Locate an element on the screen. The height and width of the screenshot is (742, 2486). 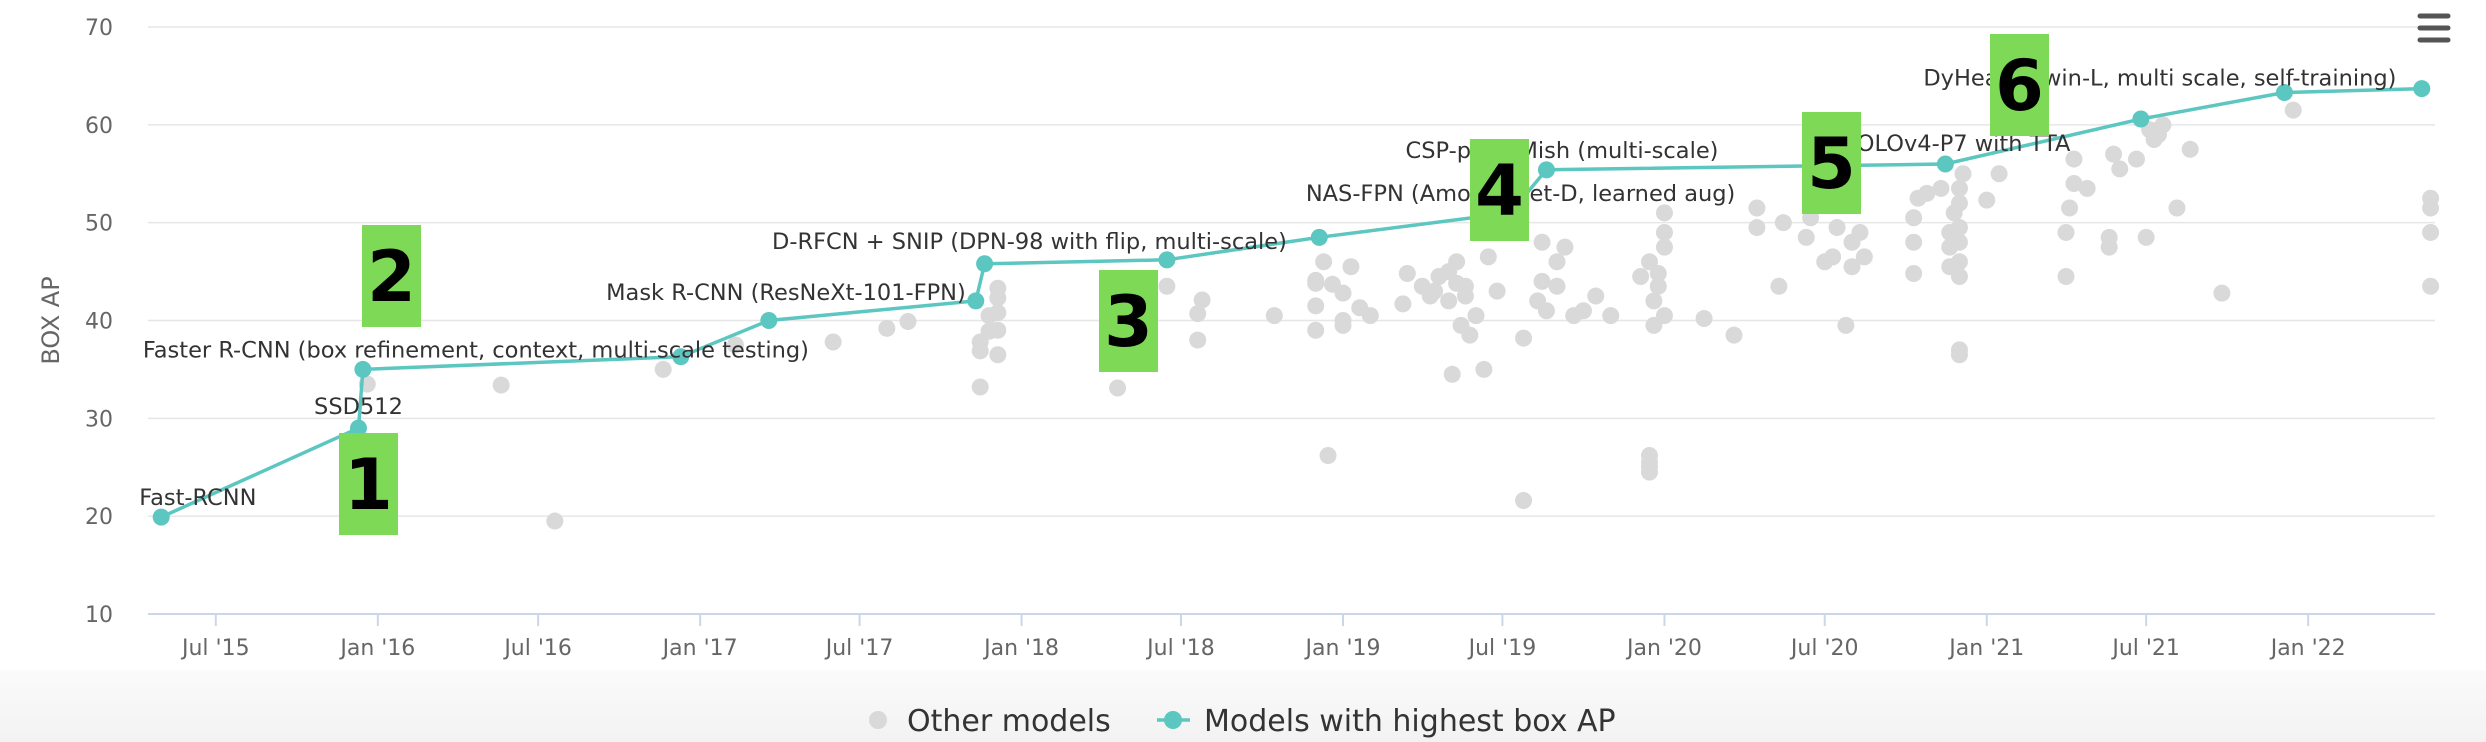
legend: Other models Models with highest box AP is located at coordinates (1242, 721).